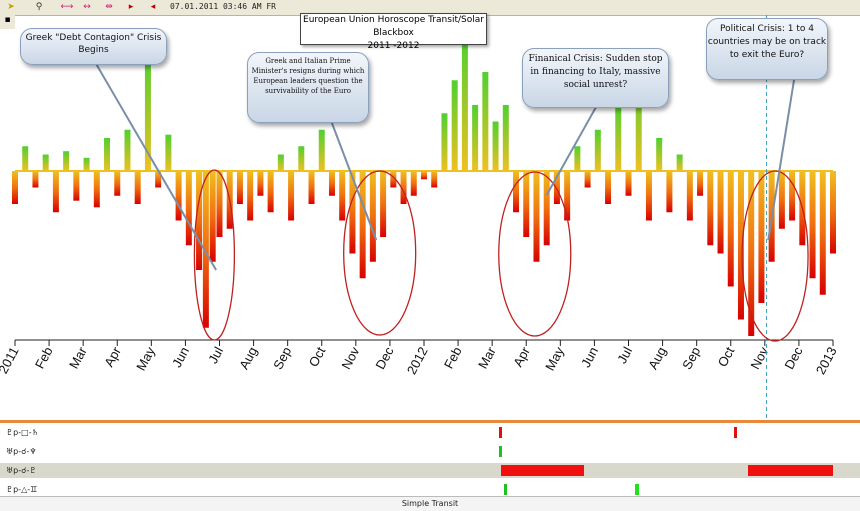 This screenshot has height=511, width=860. What do you see at coordinates (109, 7) in the screenshot?
I see `shrink-icon: ⇹` at bounding box center [109, 7].